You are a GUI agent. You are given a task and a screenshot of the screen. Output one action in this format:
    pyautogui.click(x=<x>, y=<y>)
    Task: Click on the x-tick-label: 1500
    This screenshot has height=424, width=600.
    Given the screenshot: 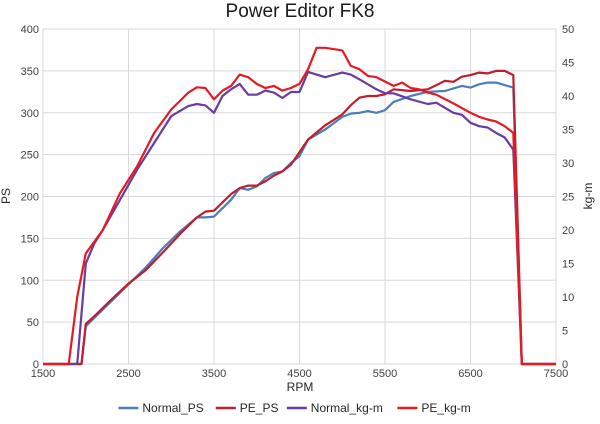 What is the action you would take?
    pyautogui.click(x=43, y=374)
    